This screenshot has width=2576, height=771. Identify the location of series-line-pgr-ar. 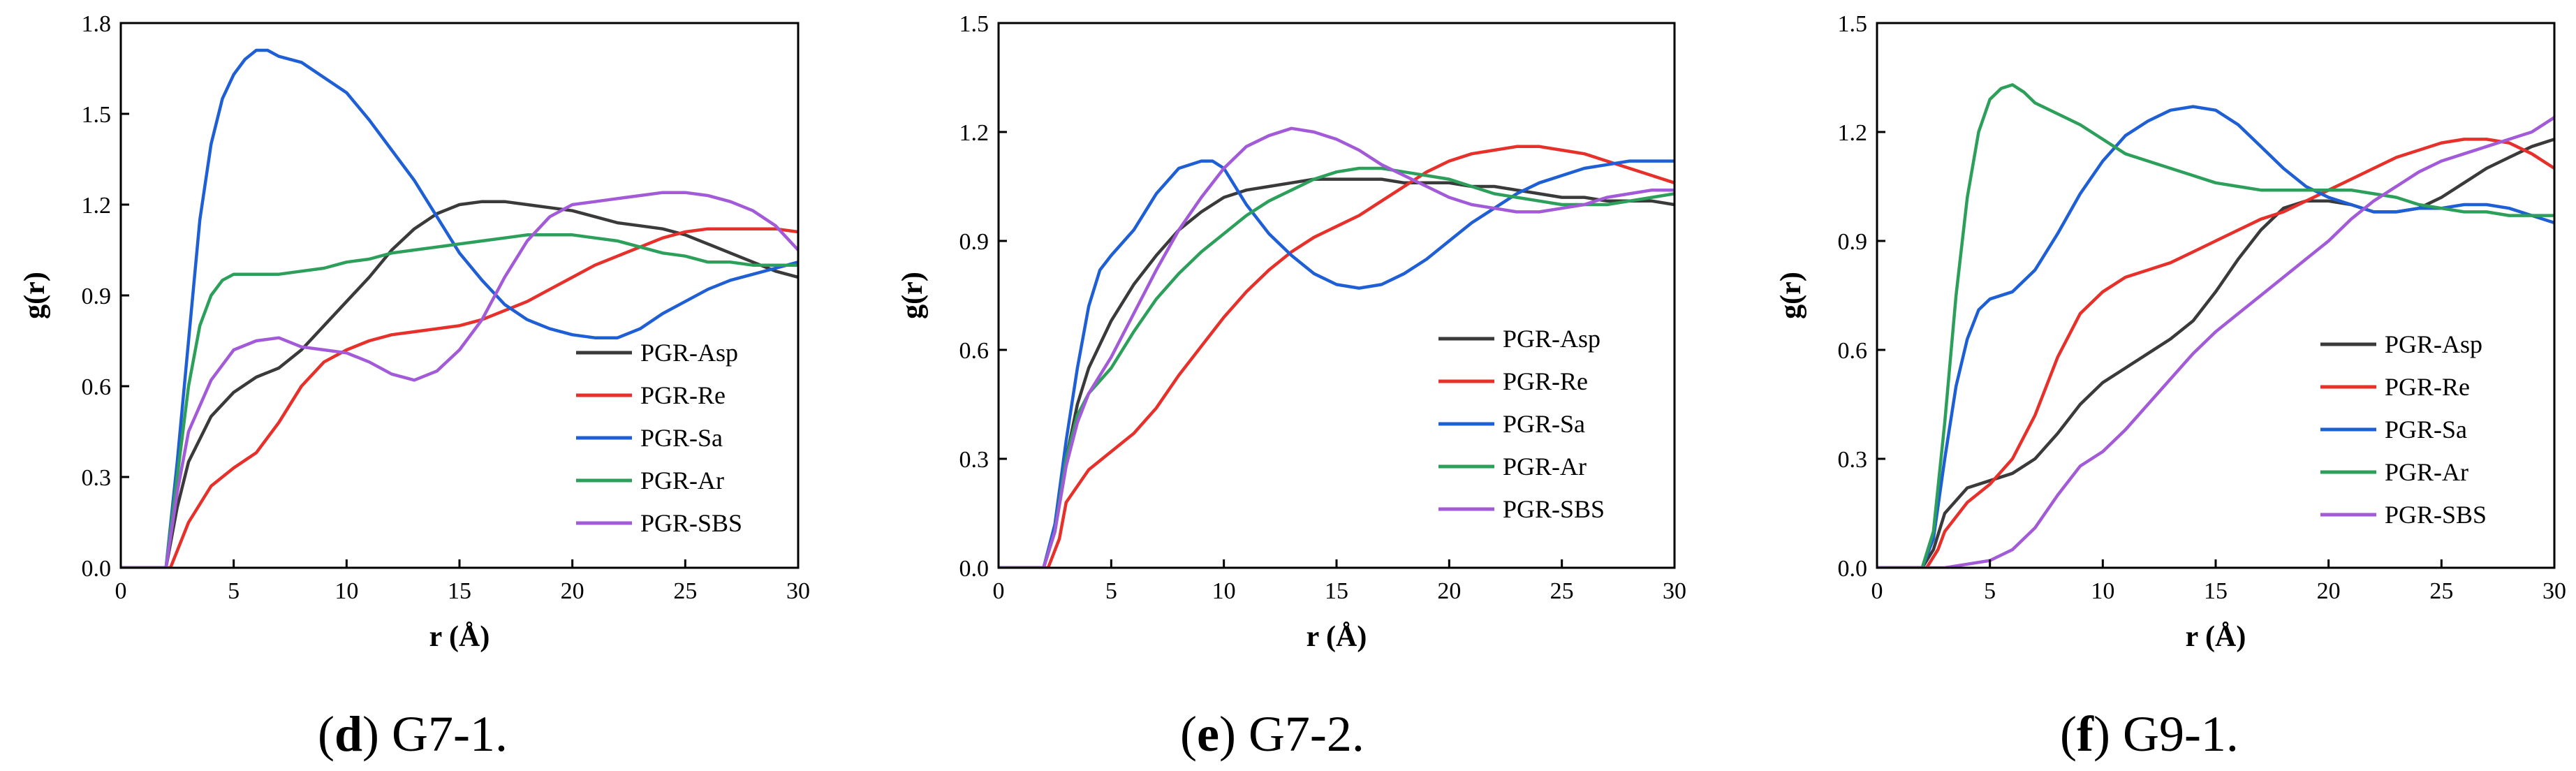
(459, 400).